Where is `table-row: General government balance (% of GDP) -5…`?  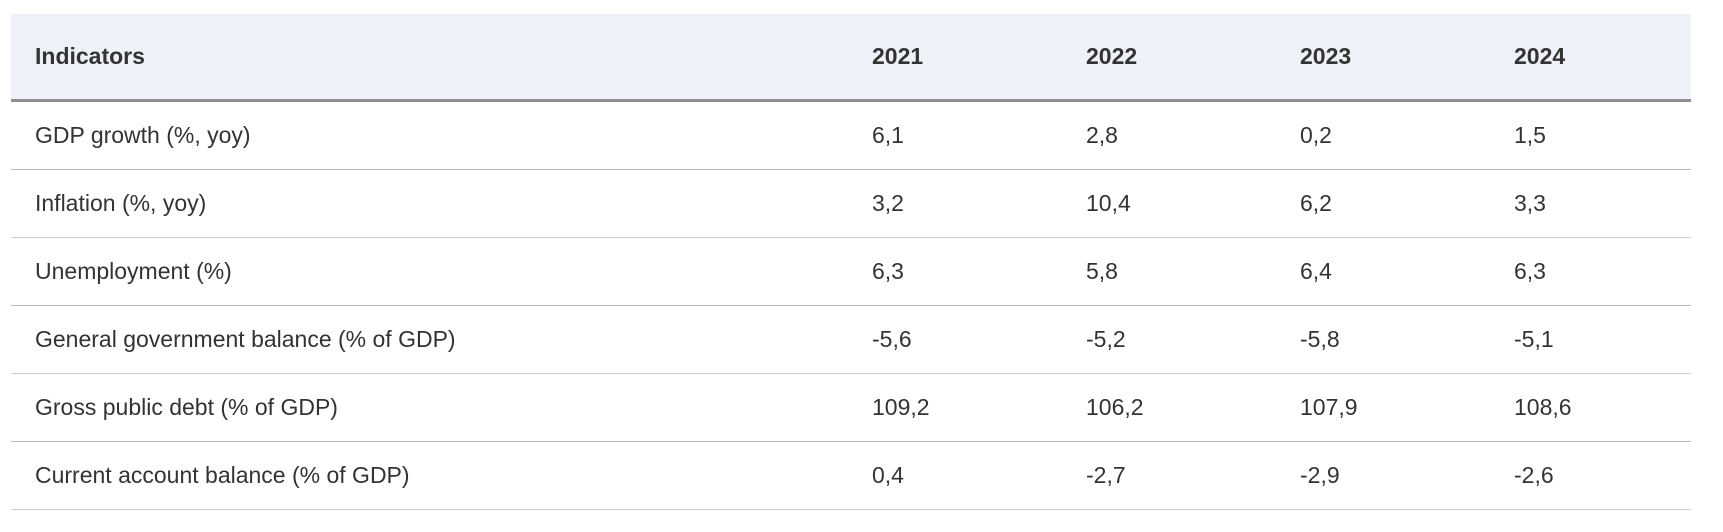
table-row: General government balance (% of GDP) -5… is located at coordinates (851, 339).